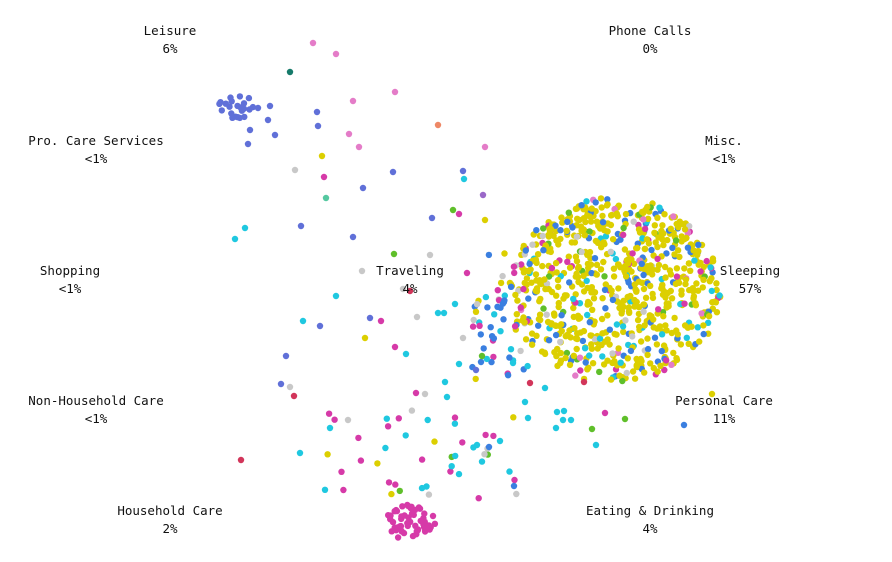  What do you see at coordinates (650, 520) in the screenshot?
I see `label-eating-drinking: Eating & Drinking 4%` at bounding box center [650, 520].